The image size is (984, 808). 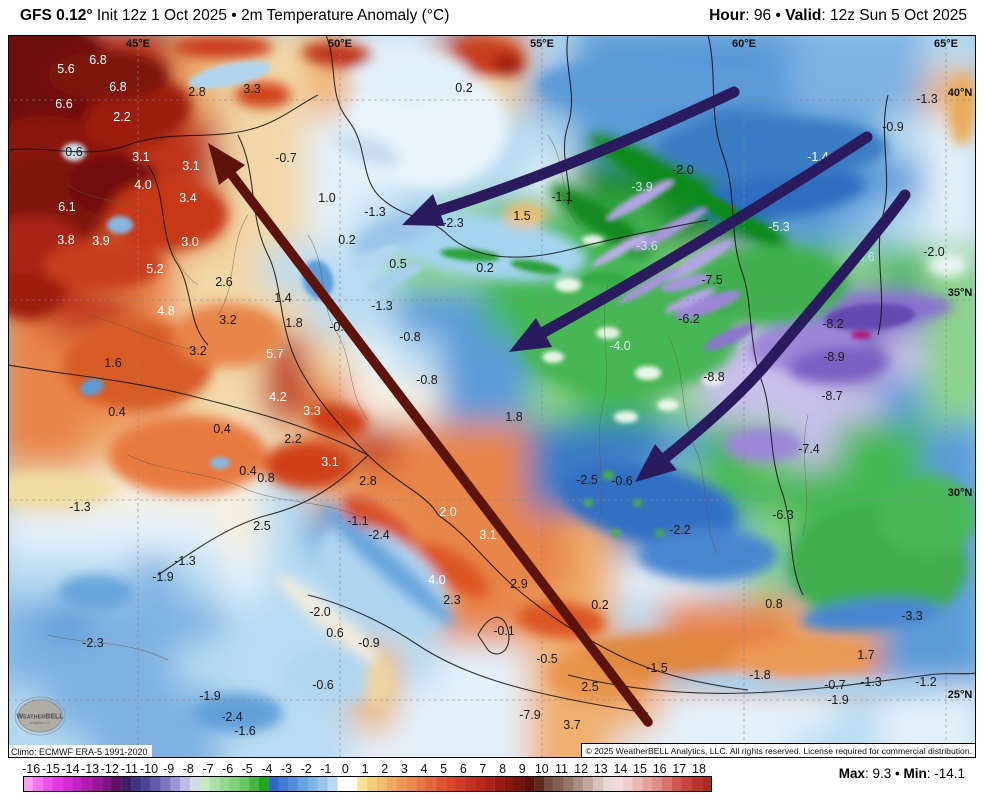 What do you see at coordinates (112, 363) in the screenshot?
I see `svg-text: 1.6` at bounding box center [112, 363].